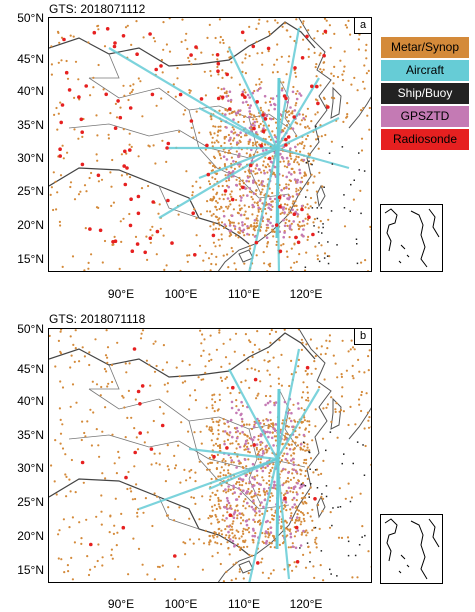  I want to click on gpsztd-points, so click(264, 162).